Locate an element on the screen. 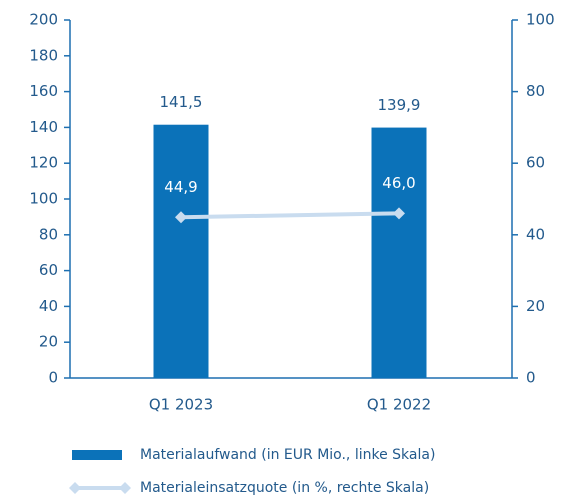 The width and height of the screenshot is (565, 497). y2-tick-label: 100 is located at coordinates (540, 20).